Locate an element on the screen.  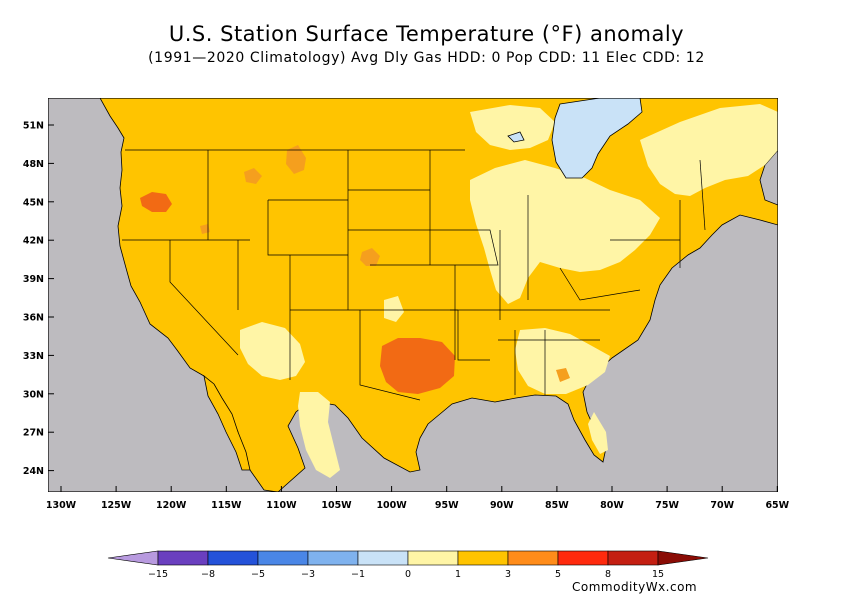
lat-label: 36N is located at coordinates (33, 318).